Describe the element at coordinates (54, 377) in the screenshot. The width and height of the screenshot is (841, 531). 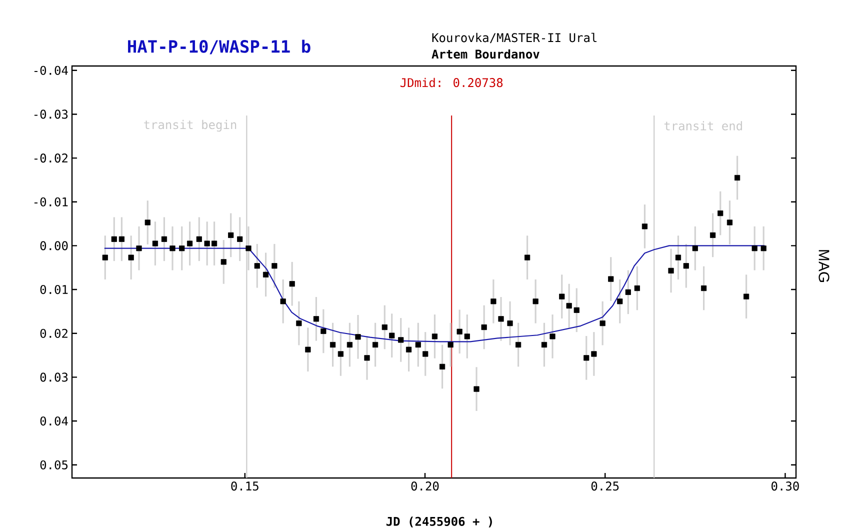
I see `y-tick-label: 0.03` at that location.